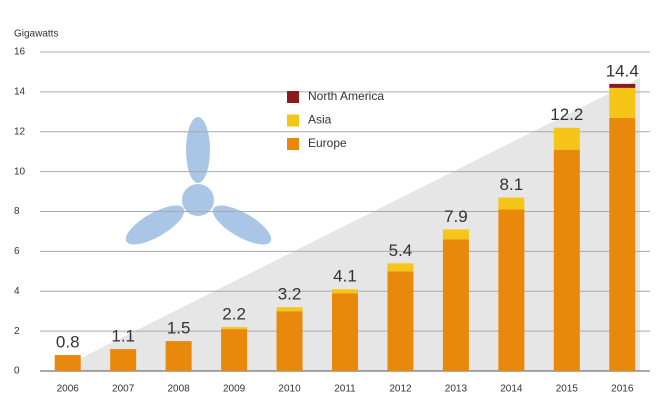 Image resolution: width=663 pixels, height=404 pixels. I want to click on total-label: 8.1, so click(512, 184).